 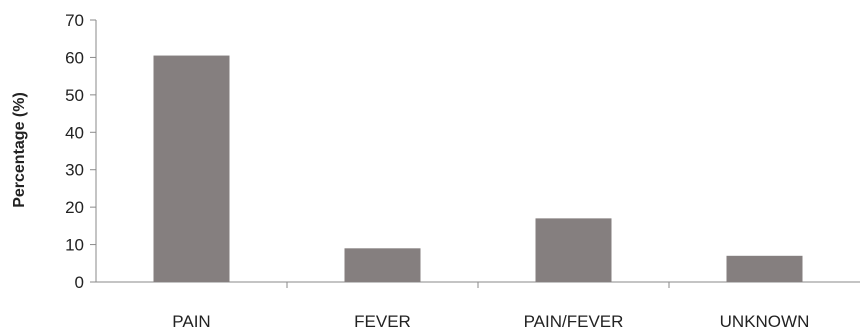 What do you see at coordinates (74, 132) in the screenshot?
I see `y-tick-label: 40` at bounding box center [74, 132].